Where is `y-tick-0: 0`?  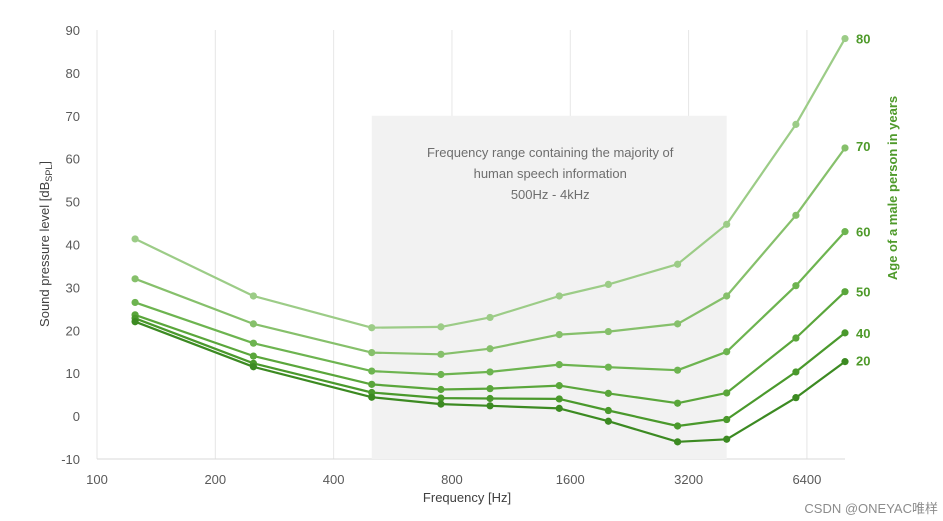
y-tick-0: 0 is located at coordinates (76, 416).